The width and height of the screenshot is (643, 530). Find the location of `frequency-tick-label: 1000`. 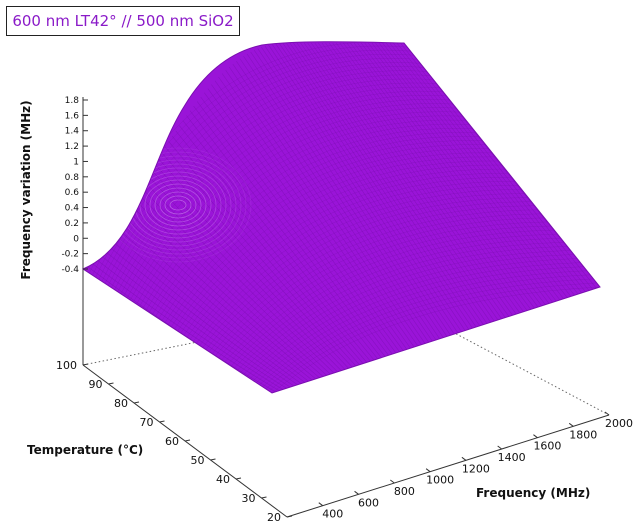

frequency-tick-label: 1000 is located at coordinates (440, 480).